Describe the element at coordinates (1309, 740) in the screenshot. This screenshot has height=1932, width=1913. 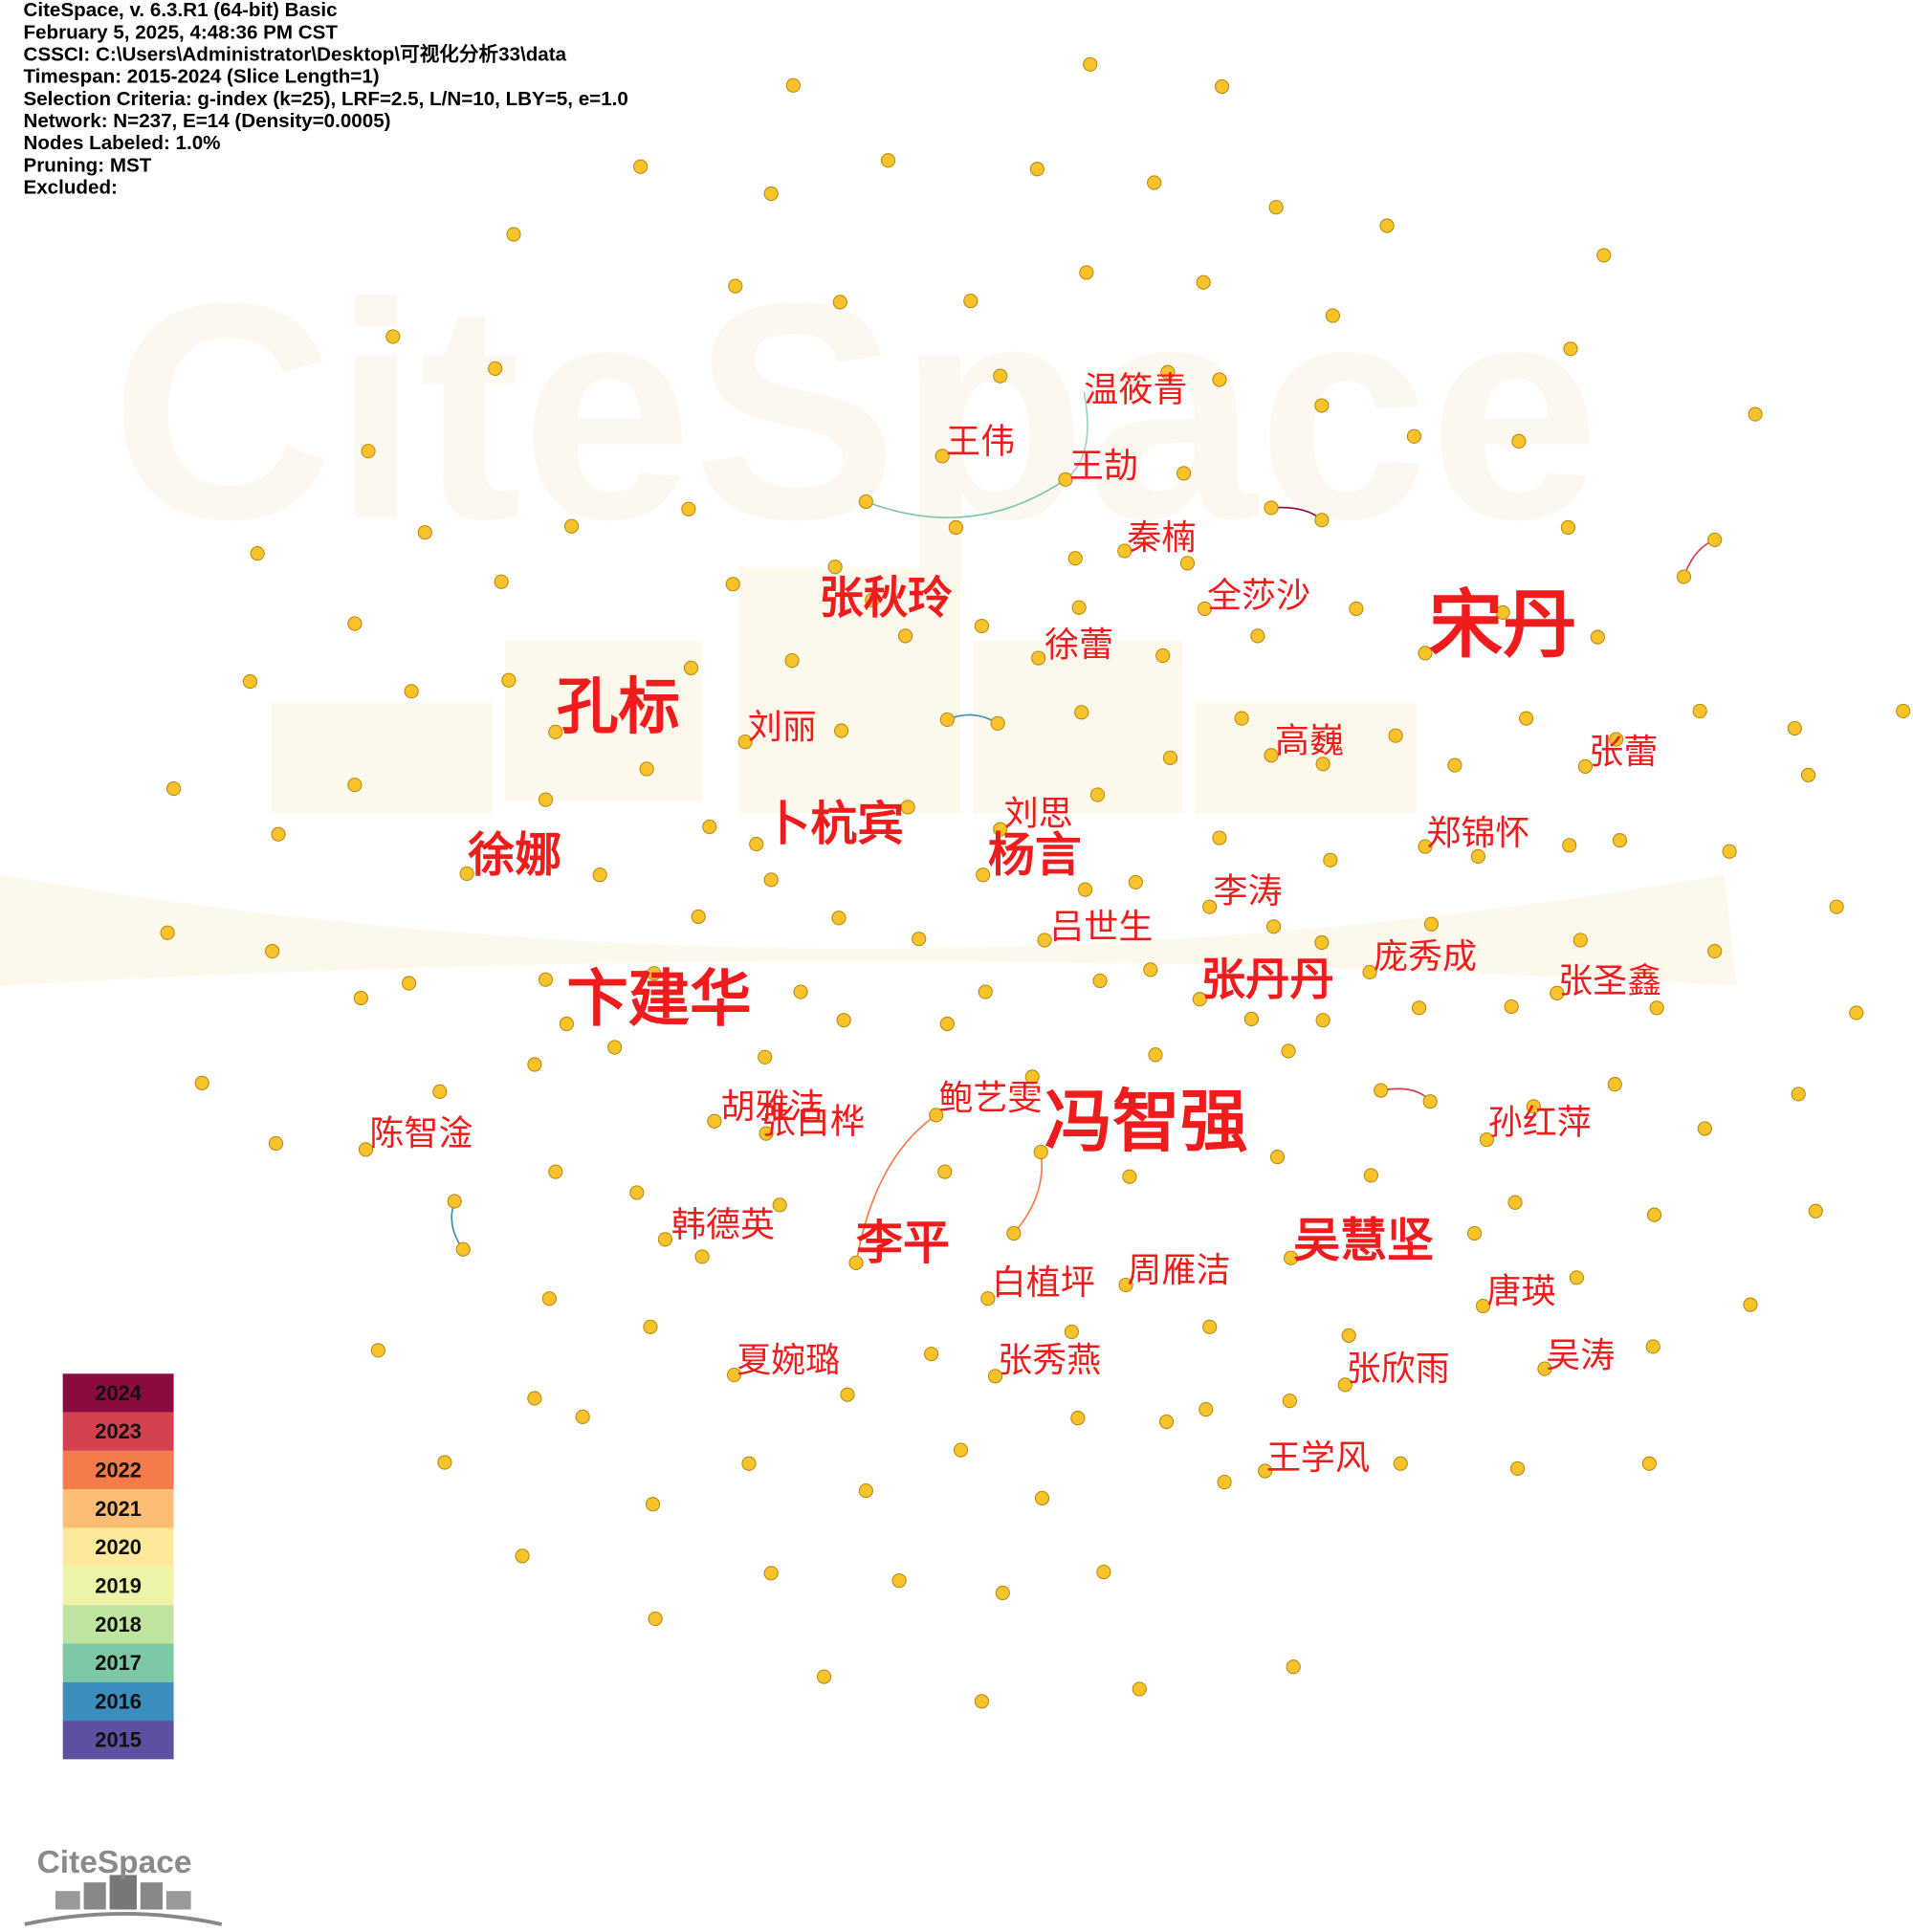
I see `node-label: 高巍` at that location.